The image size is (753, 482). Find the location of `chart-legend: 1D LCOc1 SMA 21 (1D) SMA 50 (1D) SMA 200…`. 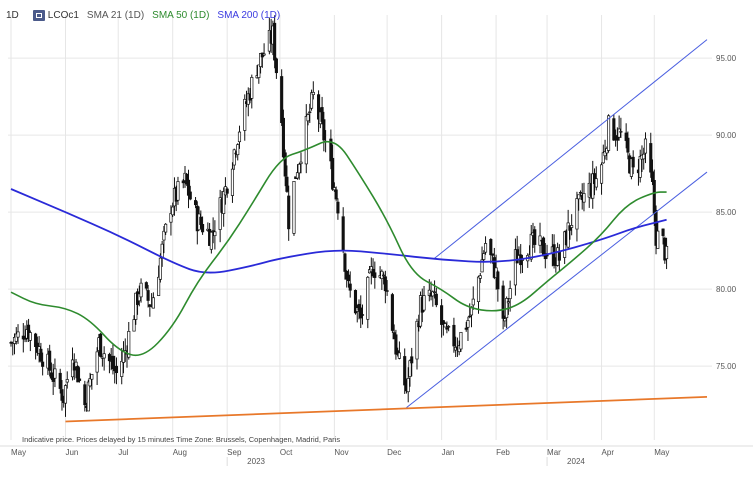

chart-legend: 1D LCOc1 SMA 21 (1D) SMA 50 (1D) SMA 200… is located at coordinates (147, 15).